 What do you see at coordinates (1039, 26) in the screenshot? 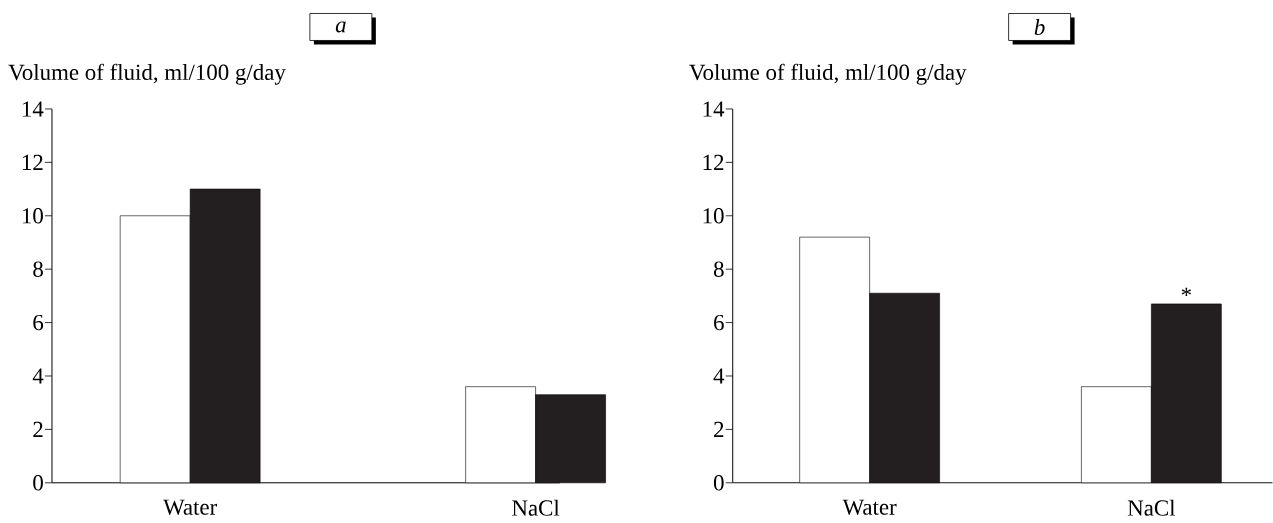
I see `chart-title: b` at bounding box center [1039, 26].